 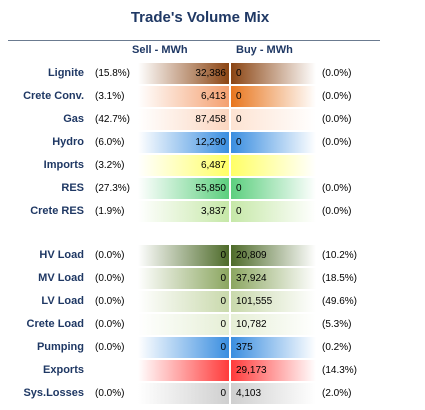 What do you see at coordinates (57, 211) in the screenshot?
I see `row-label: Crete RES` at bounding box center [57, 211].